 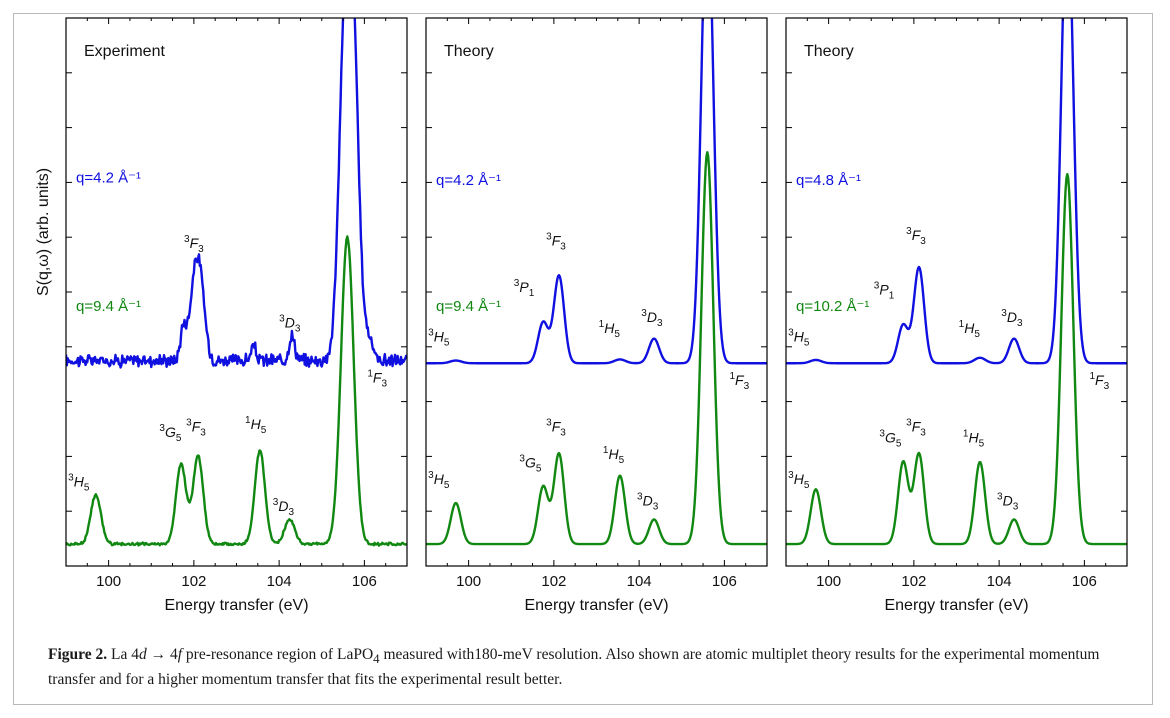 I want to click on series-name-label: q=4.8 Å⁻¹, so click(x=828, y=180).